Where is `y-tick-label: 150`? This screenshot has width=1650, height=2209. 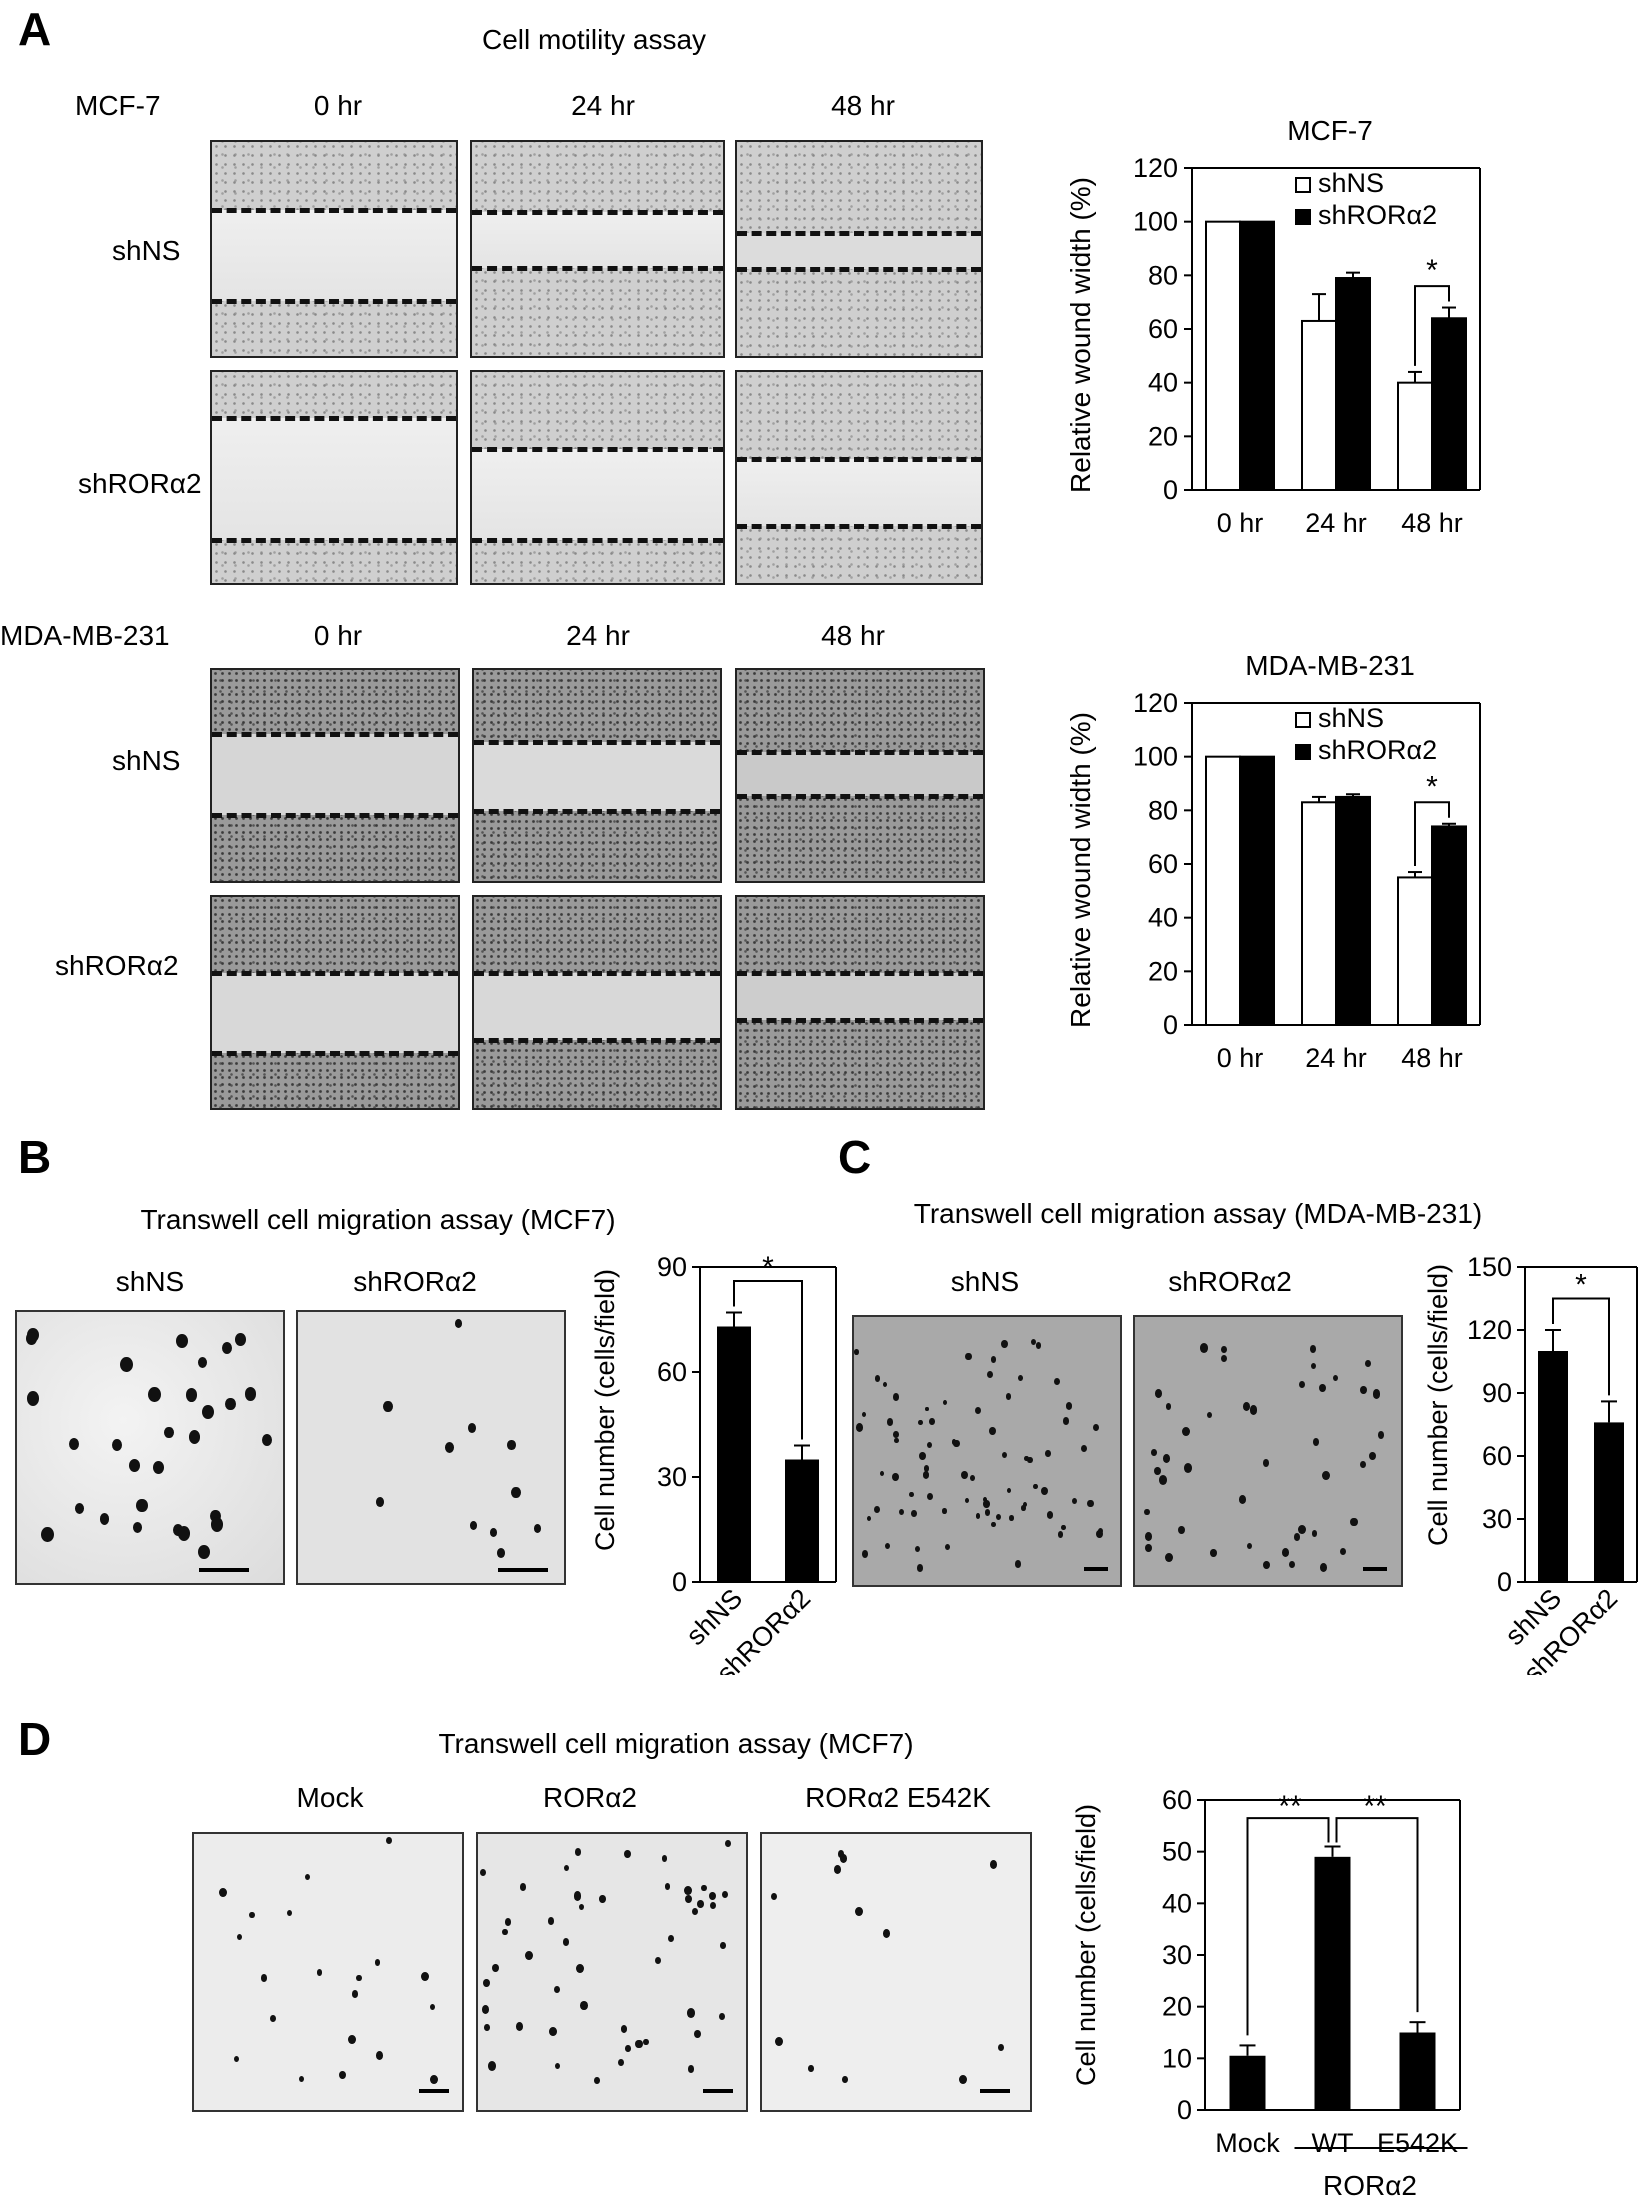
y-tick-label: 150 is located at coordinates (1489, 1268).